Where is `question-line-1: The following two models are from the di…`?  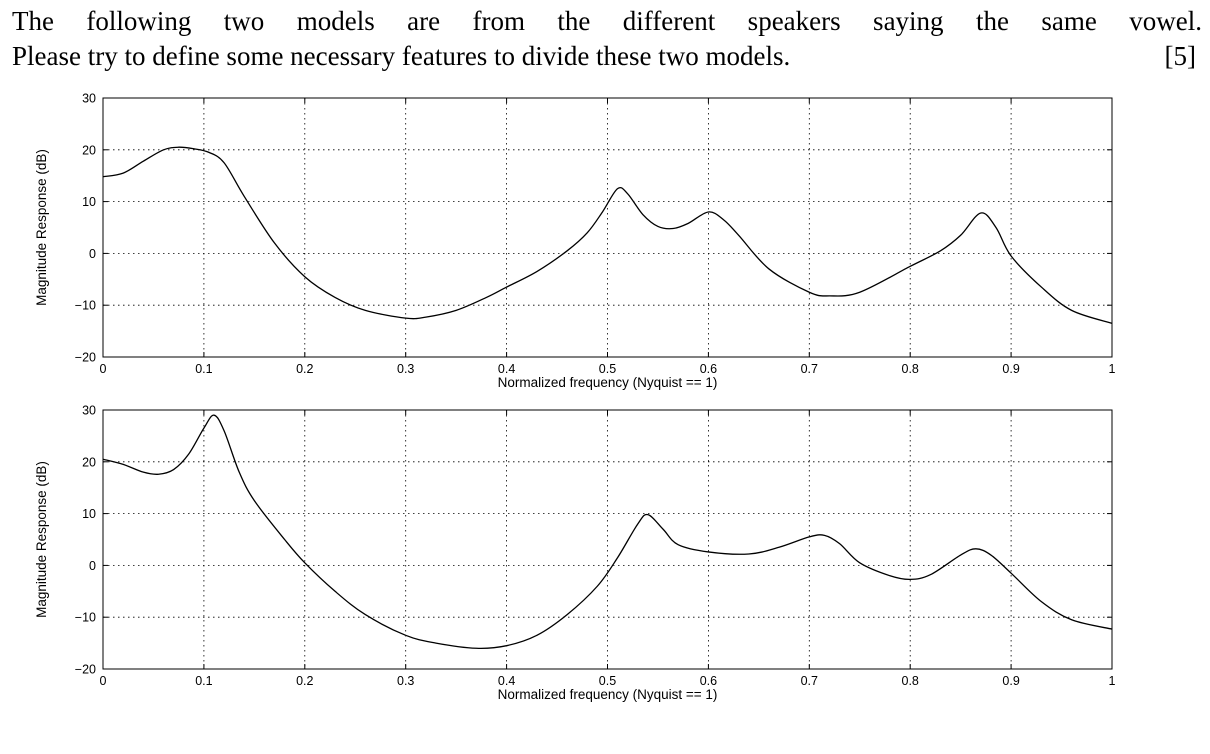 question-line-1: The following two models are from the di… is located at coordinates (607, 21).